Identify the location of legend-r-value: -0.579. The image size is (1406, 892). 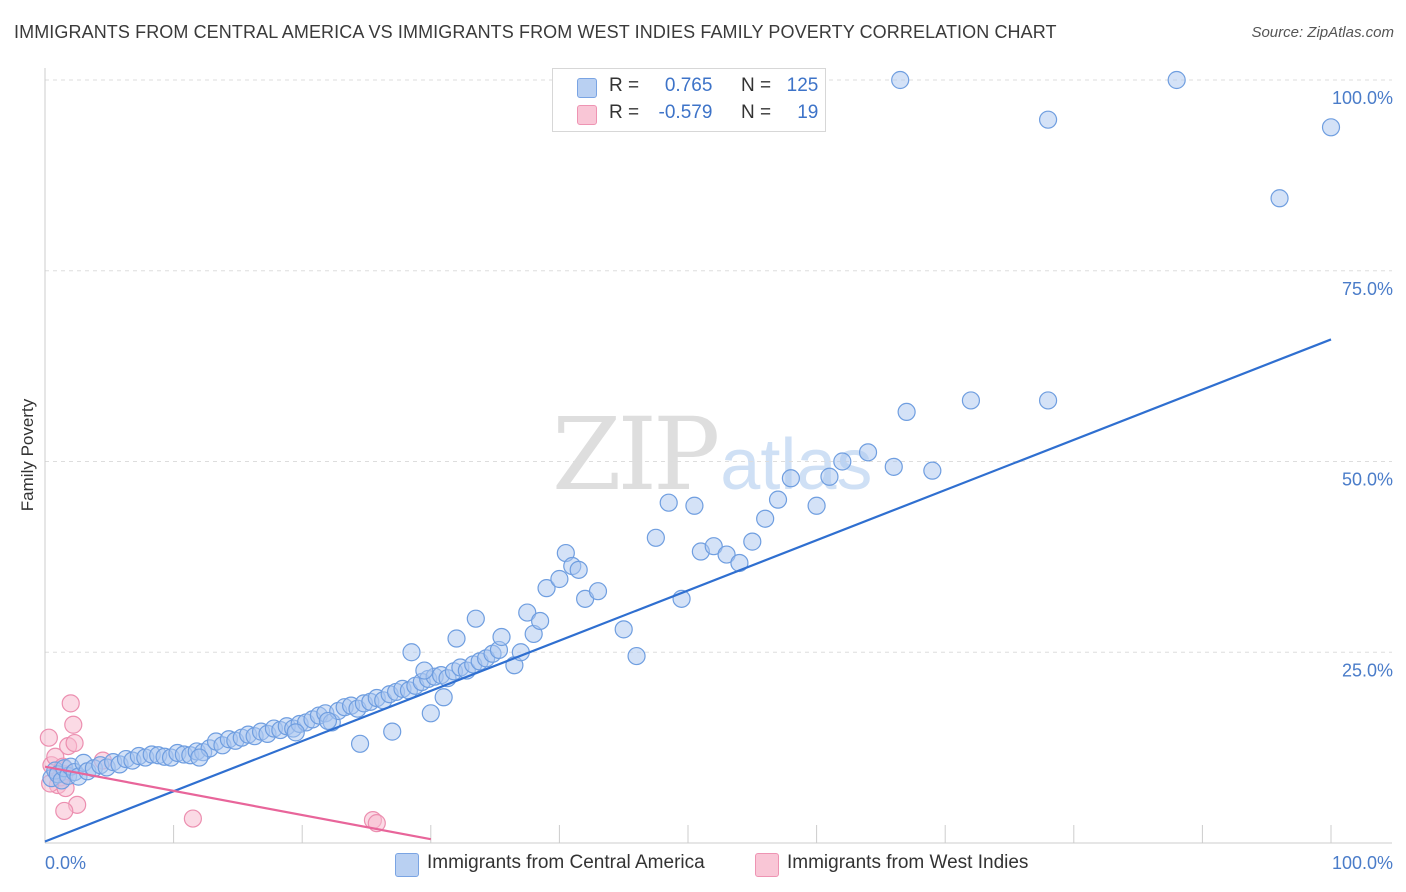
(685, 112).